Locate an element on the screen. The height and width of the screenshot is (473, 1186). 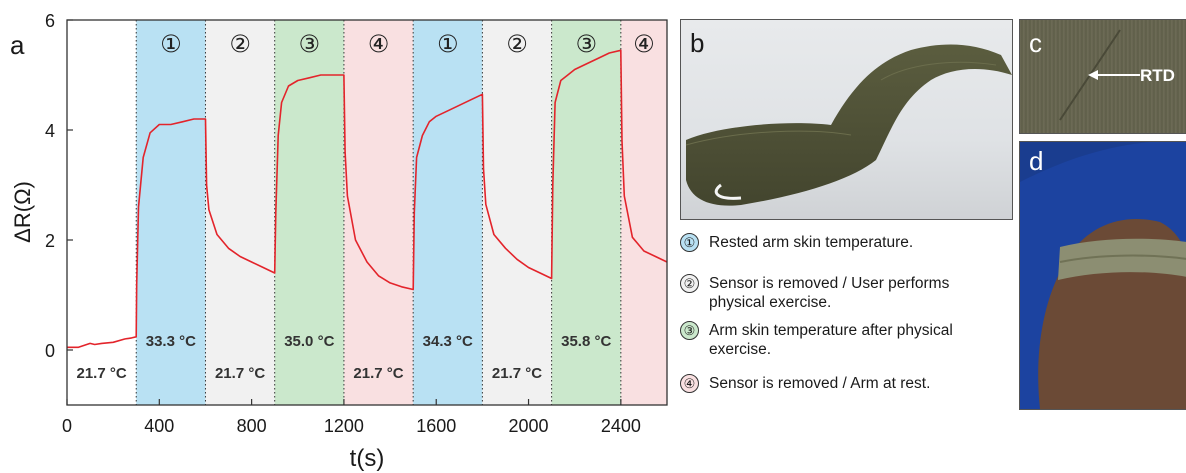
initial-temp-label: 21.7 °C is located at coordinates (102, 373).